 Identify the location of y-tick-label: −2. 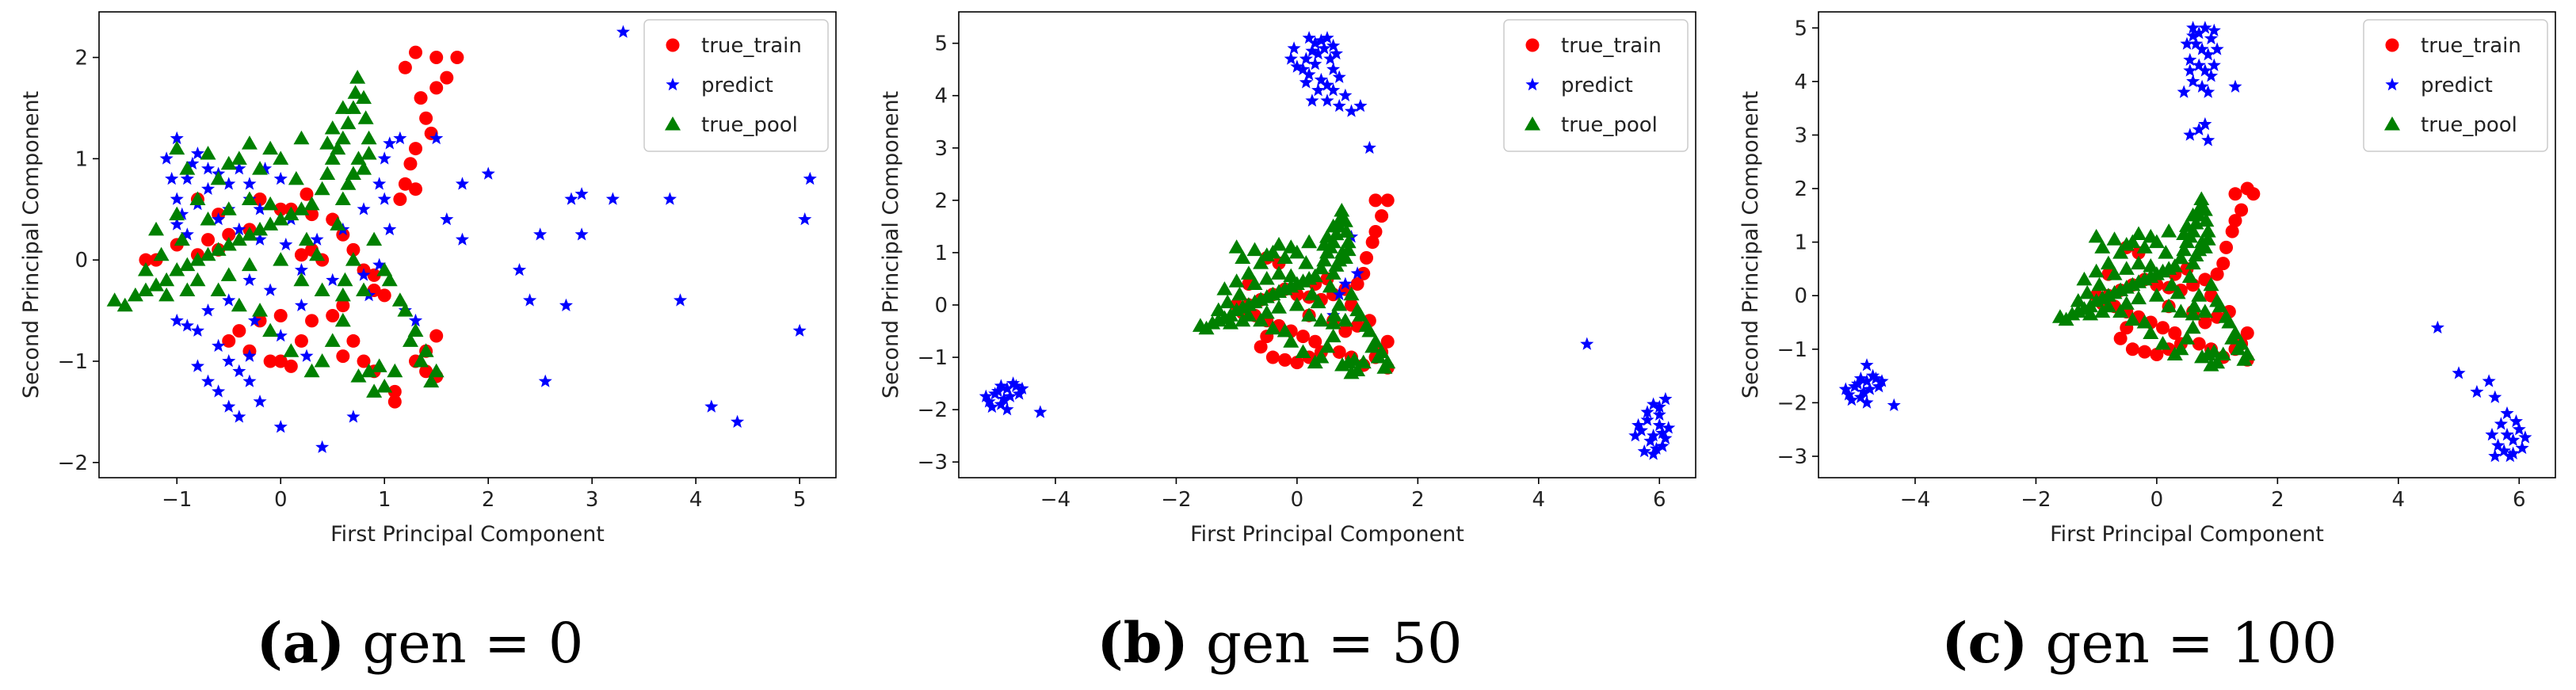
(1792, 403).